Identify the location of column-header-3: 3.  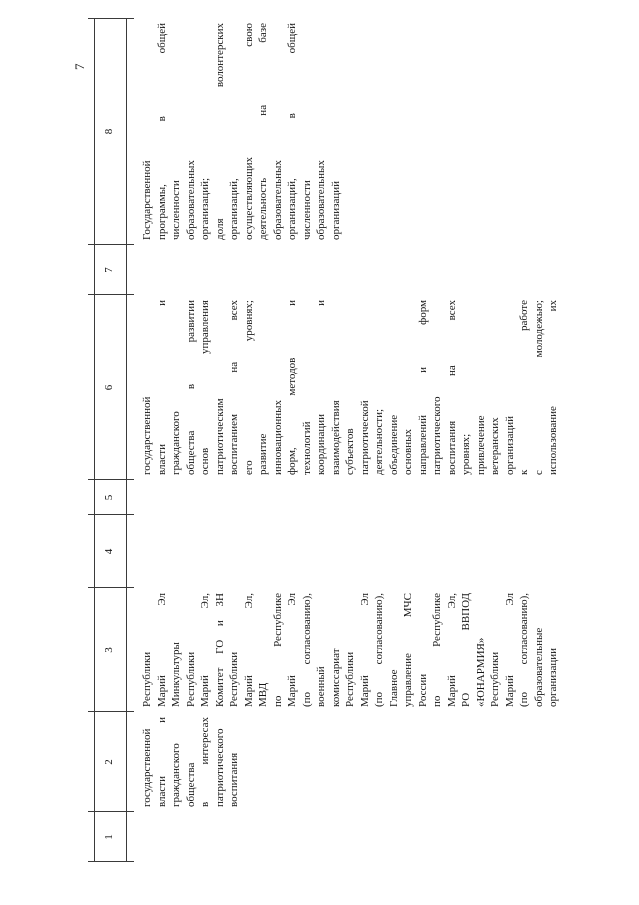
(109, 650).